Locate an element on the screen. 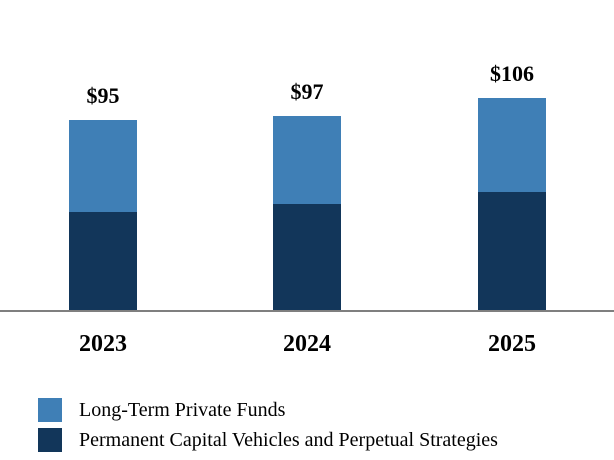  bar-2023-permanent-capital is located at coordinates (103, 261).